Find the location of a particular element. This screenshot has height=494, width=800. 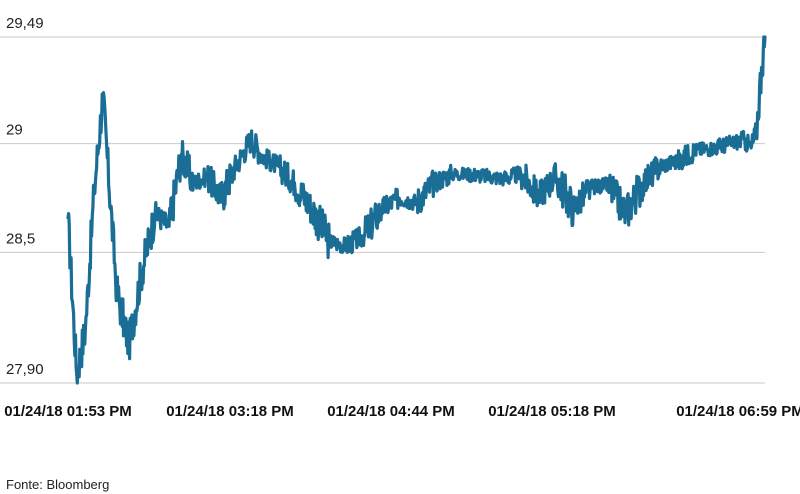

source-note: Fonte: Bloomberg is located at coordinates (58, 484).